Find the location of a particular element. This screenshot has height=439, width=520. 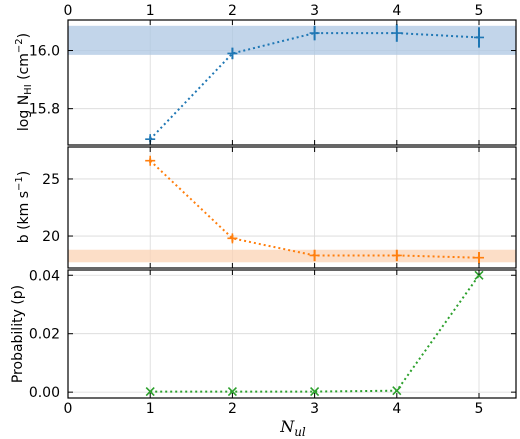

y-axis-label-text: log N is located at coordinates (24, 113).